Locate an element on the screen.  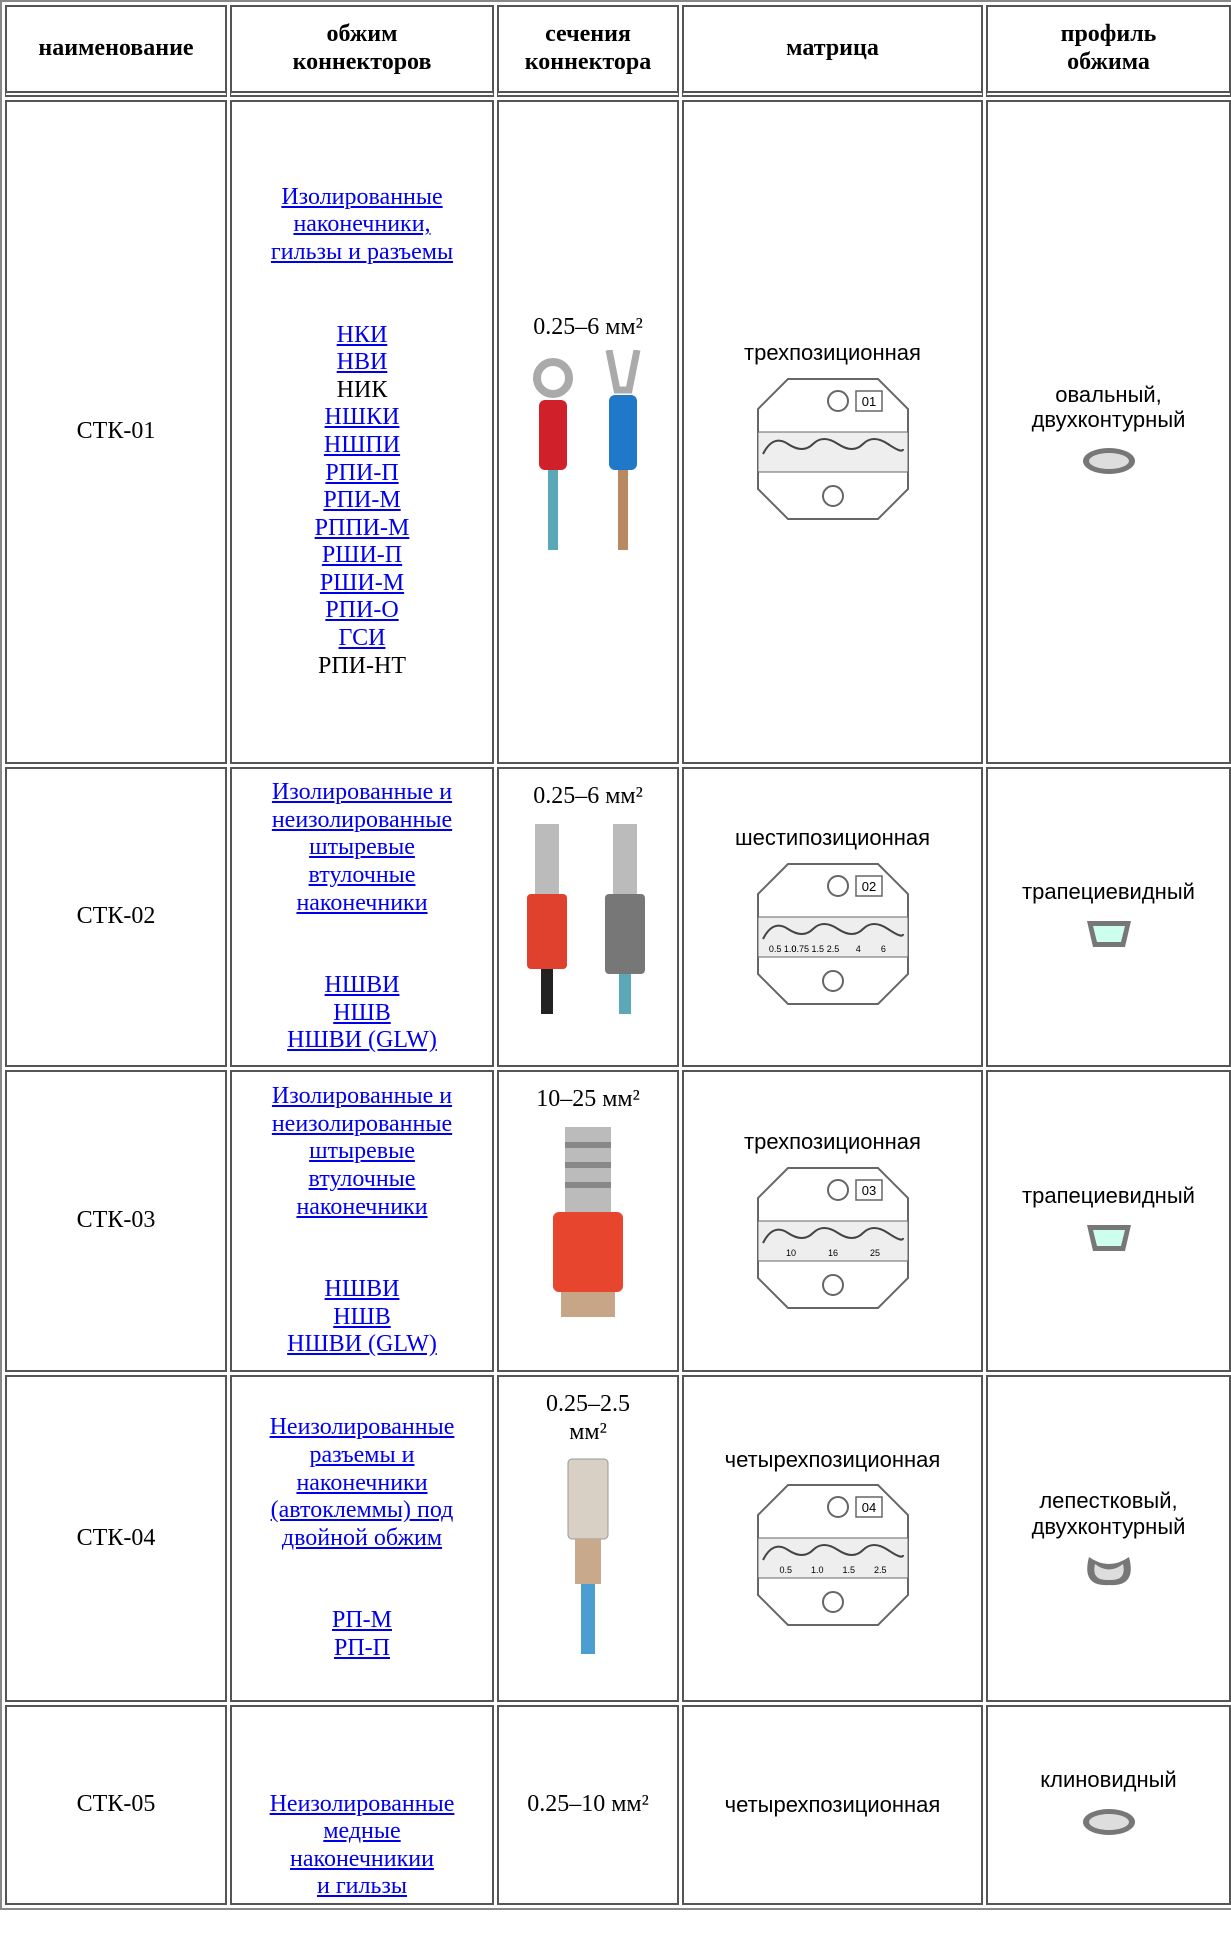
description-link: (автоклеммы) под is located at coordinates (362, 1510).